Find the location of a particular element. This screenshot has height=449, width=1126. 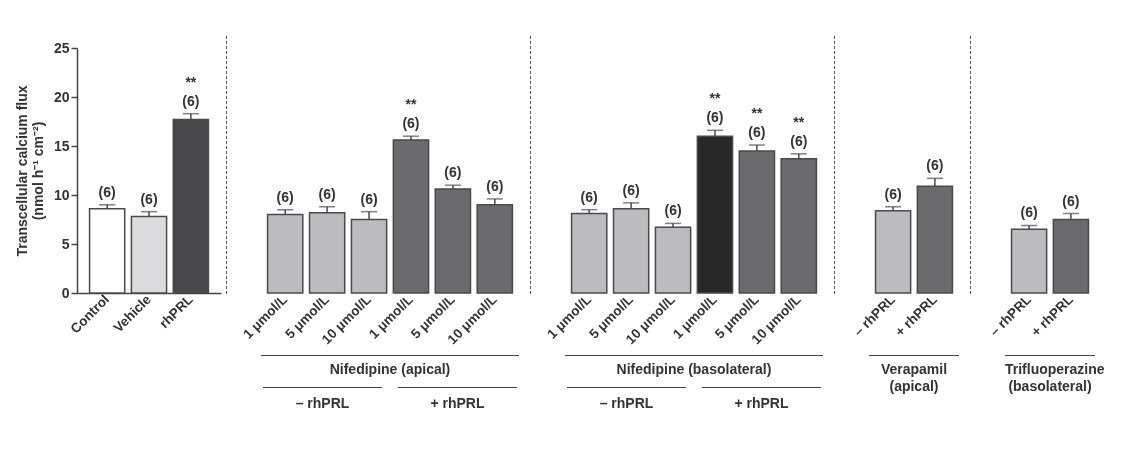

x-axis-title: Verapamil (apical) is located at coordinates (914, 375).